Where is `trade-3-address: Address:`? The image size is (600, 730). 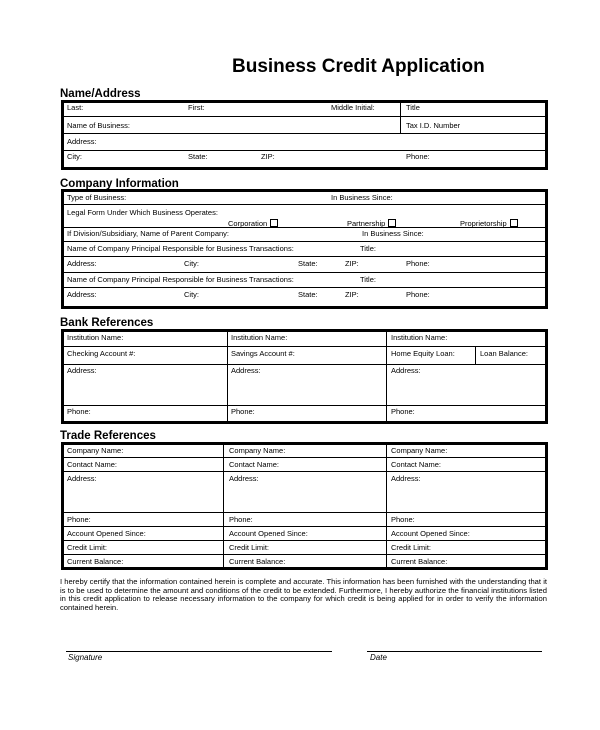 trade-3-address: Address: is located at coordinates (406, 478).